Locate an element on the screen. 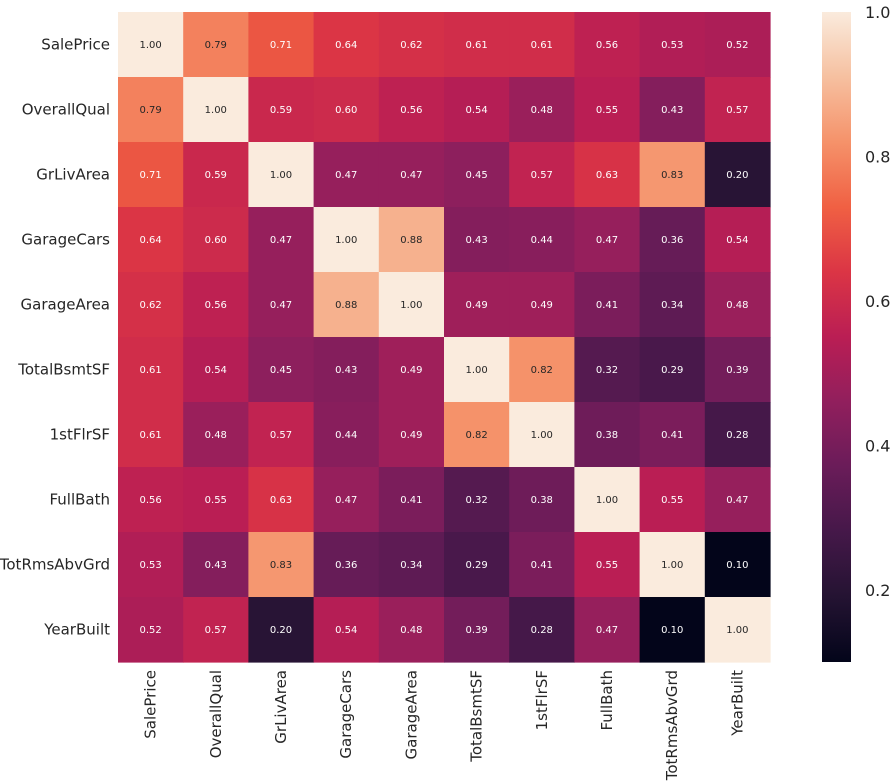 This screenshot has height=782, width=893. cell-value-label: 0.36 is located at coordinates (672, 240).